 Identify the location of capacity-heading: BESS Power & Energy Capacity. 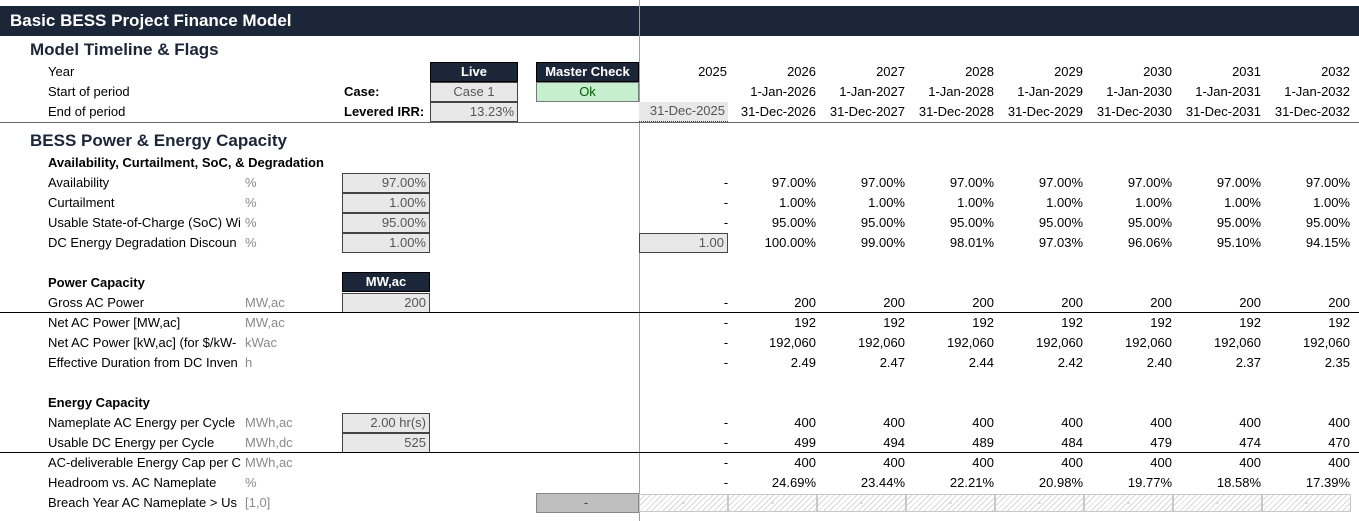
(158, 140).